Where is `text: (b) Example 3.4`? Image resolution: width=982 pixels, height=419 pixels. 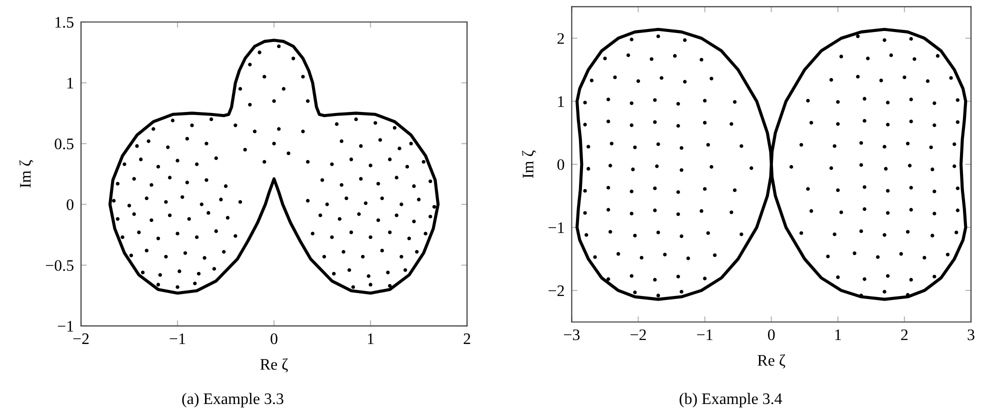 text: (b) Example 3.4 is located at coordinates (731, 400).